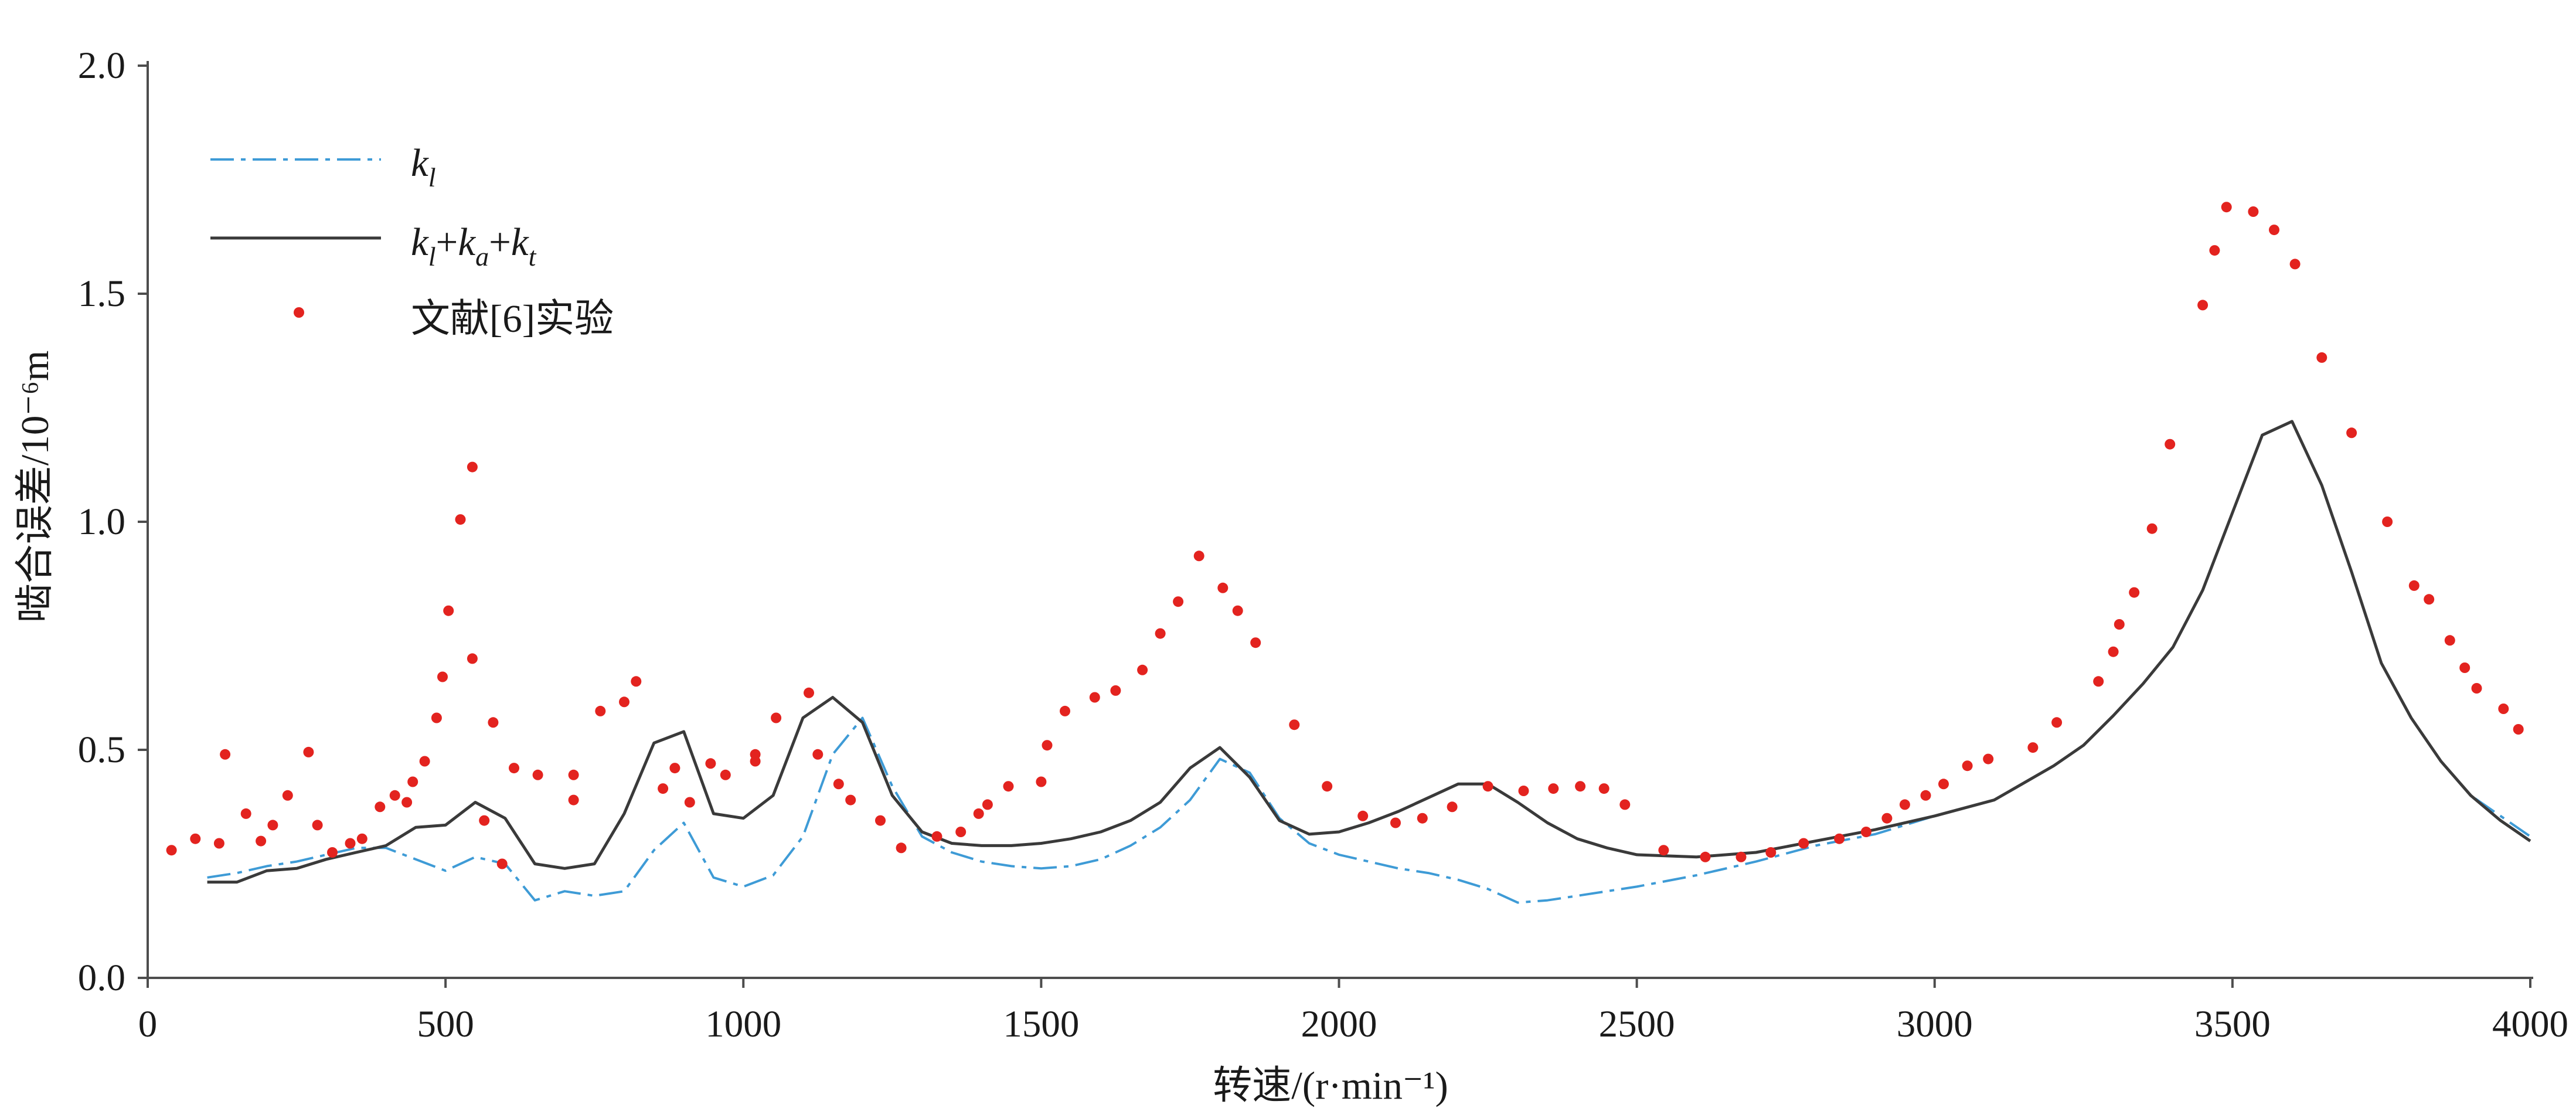  What do you see at coordinates (1637, 1024) in the screenshot?
I see `x-tick-label: 2500` at bounding box center [1637, 1024].